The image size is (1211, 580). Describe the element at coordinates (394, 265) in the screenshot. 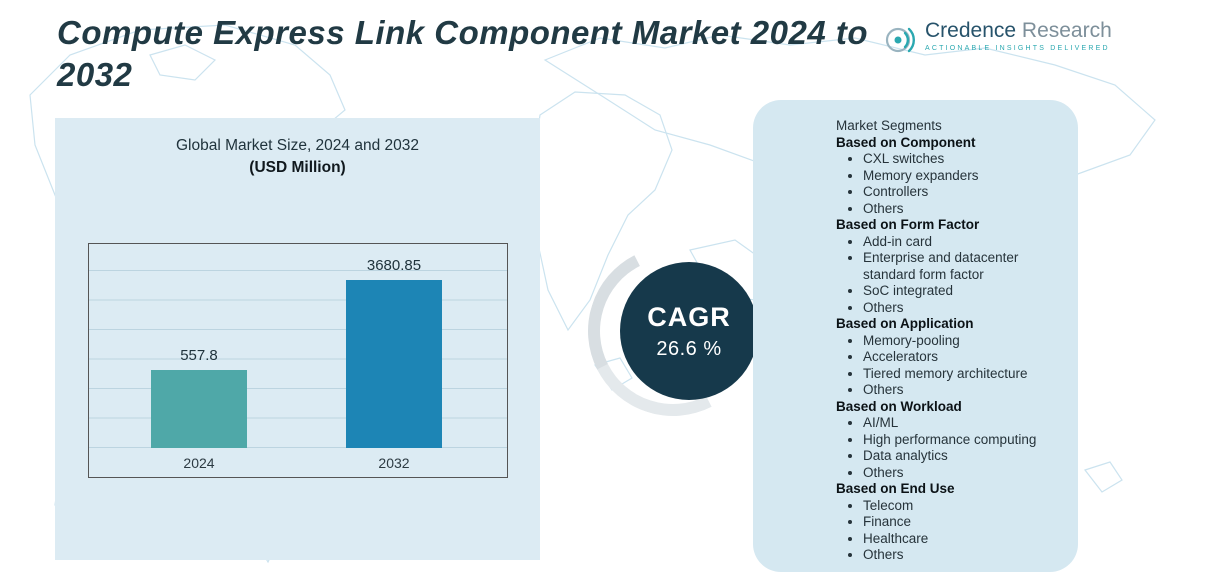

I see `bar-value-2032: 3680.85` at that location.